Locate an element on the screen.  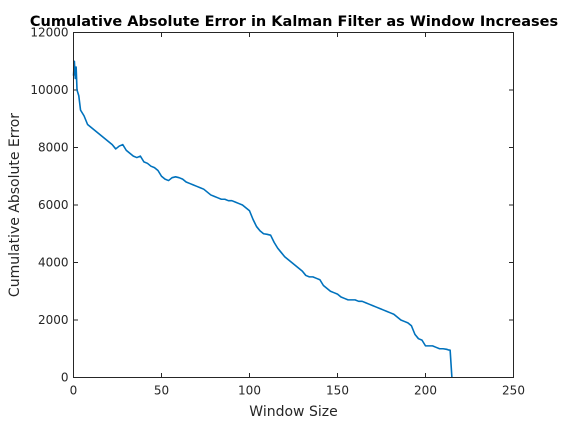
y-tick-label: 6000 is located at coordinates (53, 205).